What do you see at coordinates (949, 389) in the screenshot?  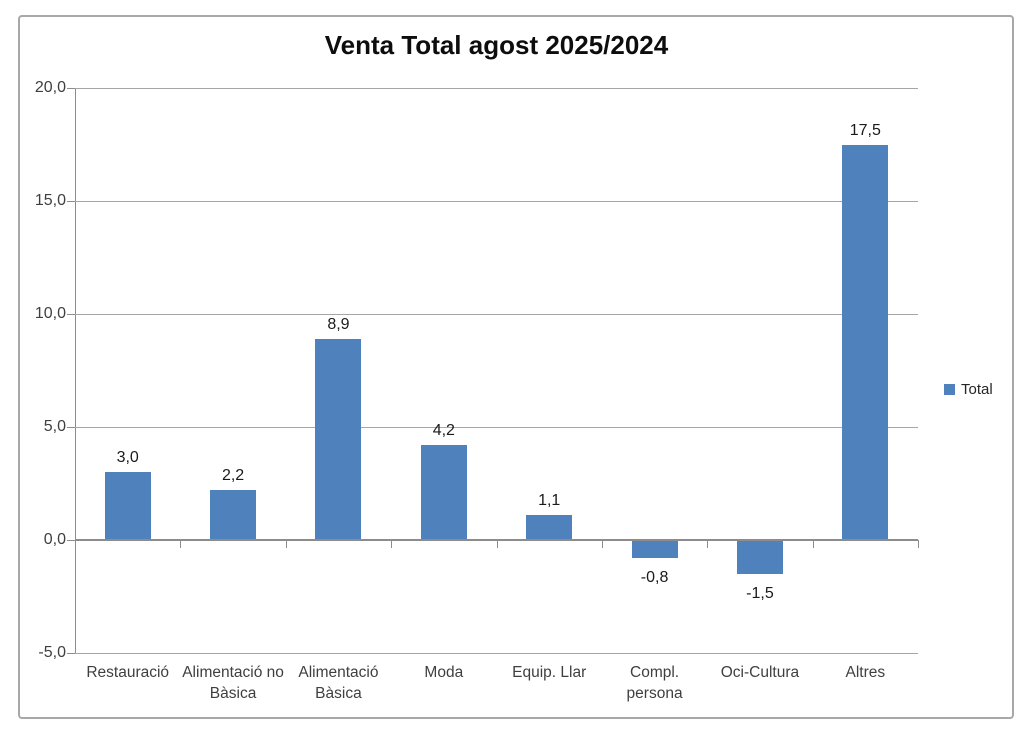 I see `legend-color-swatch-icon` at bounding box center [949, 389].